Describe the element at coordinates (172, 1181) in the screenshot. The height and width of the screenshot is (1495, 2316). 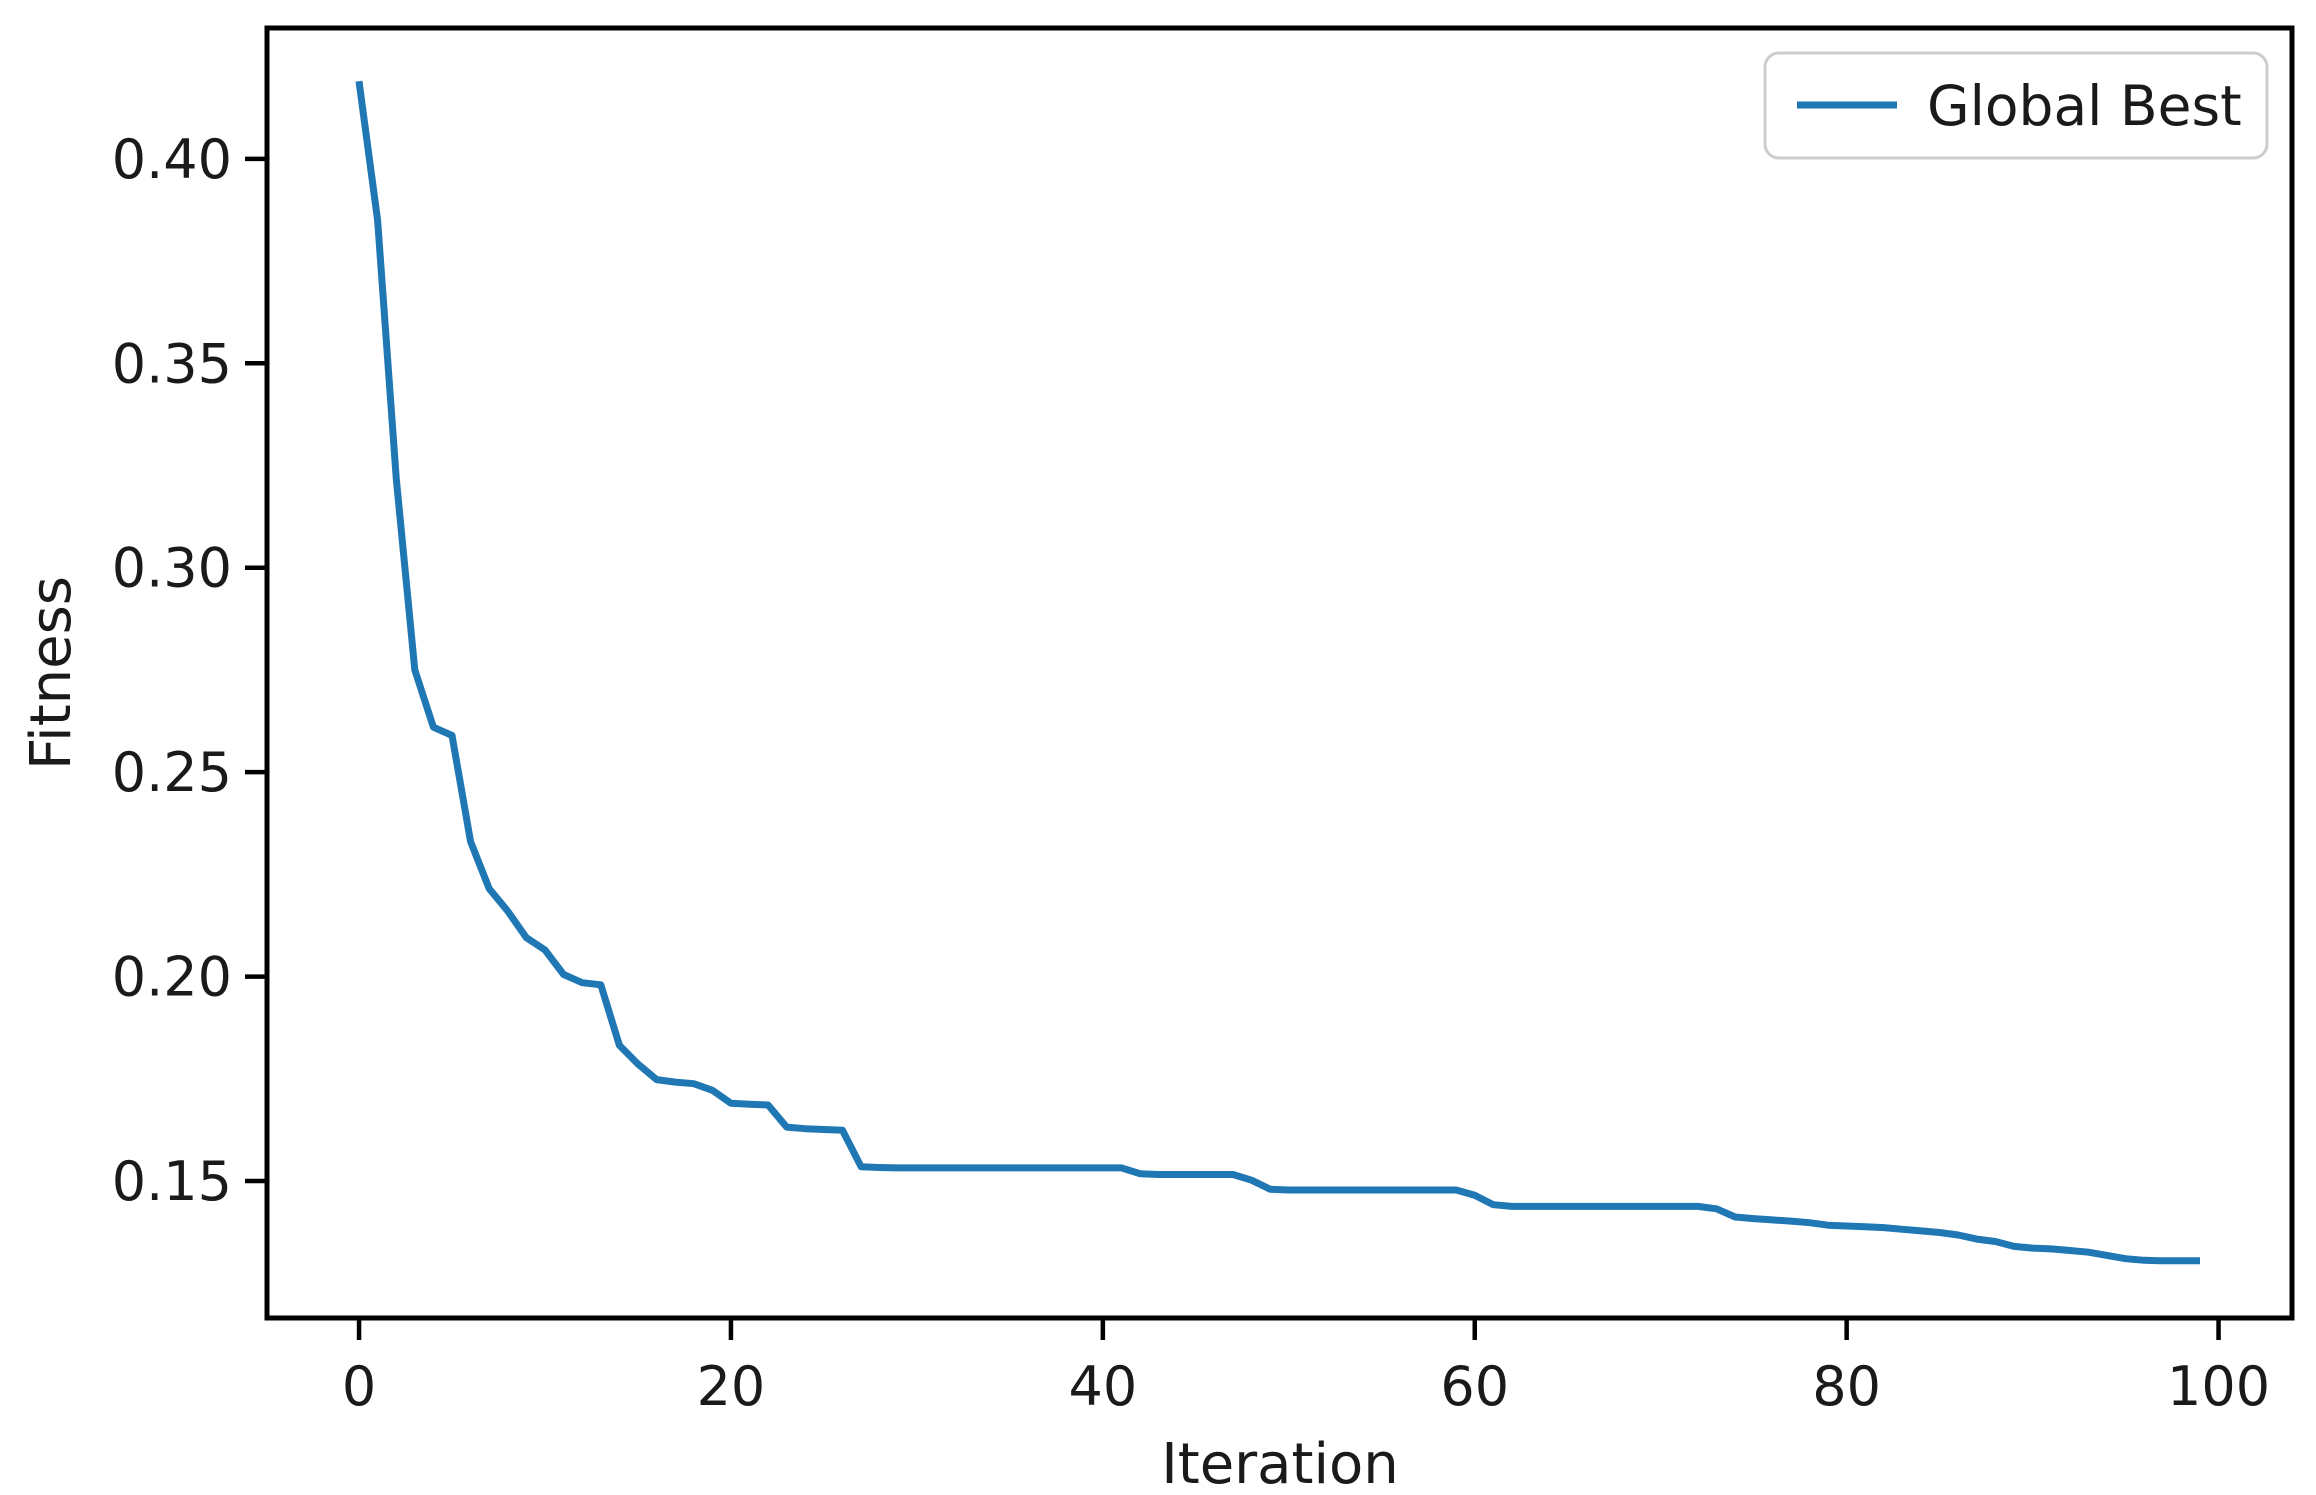
I see `y-tick-label: 0.15` at that location.